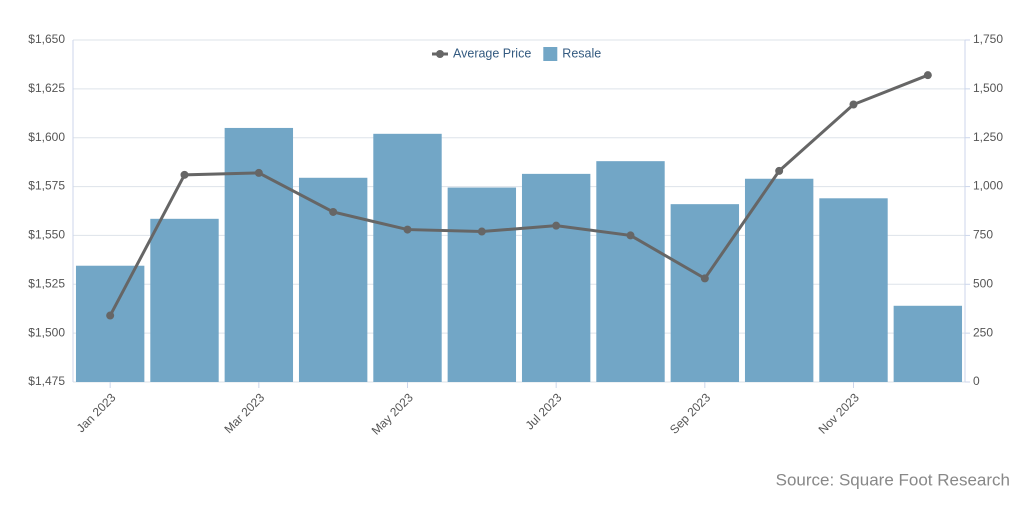 The image size is (1024, 505). I want to click on legend-swatch, so click(550, 54).